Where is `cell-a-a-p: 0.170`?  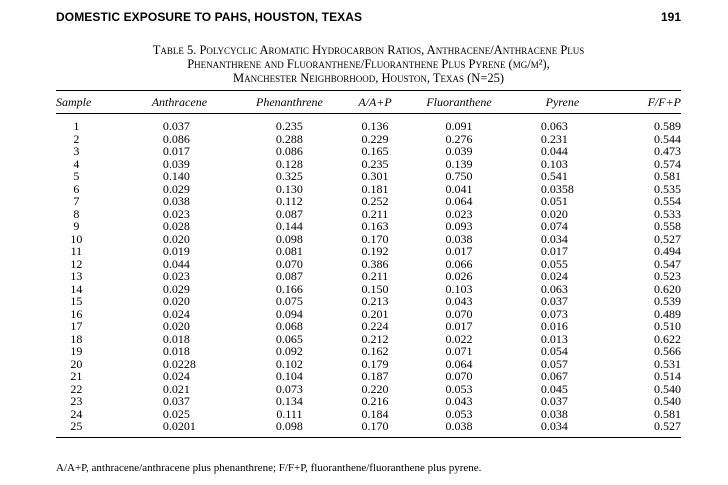 cell-a-a-p: 0.170 is located at coordinates (375, 429).